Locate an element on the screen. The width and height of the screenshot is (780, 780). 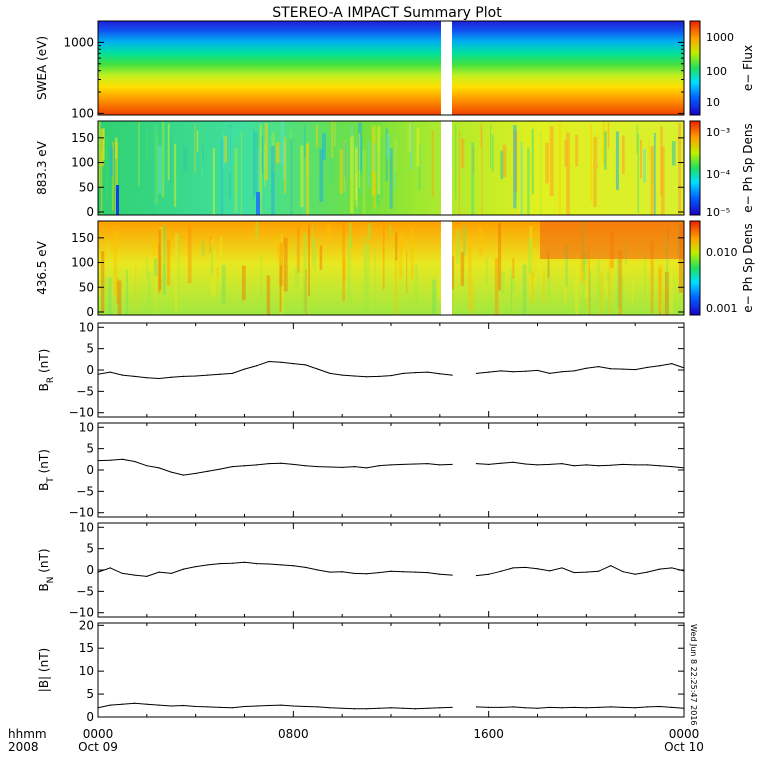
bn-ytick-label: −10 is located at coordinates (81, 613).